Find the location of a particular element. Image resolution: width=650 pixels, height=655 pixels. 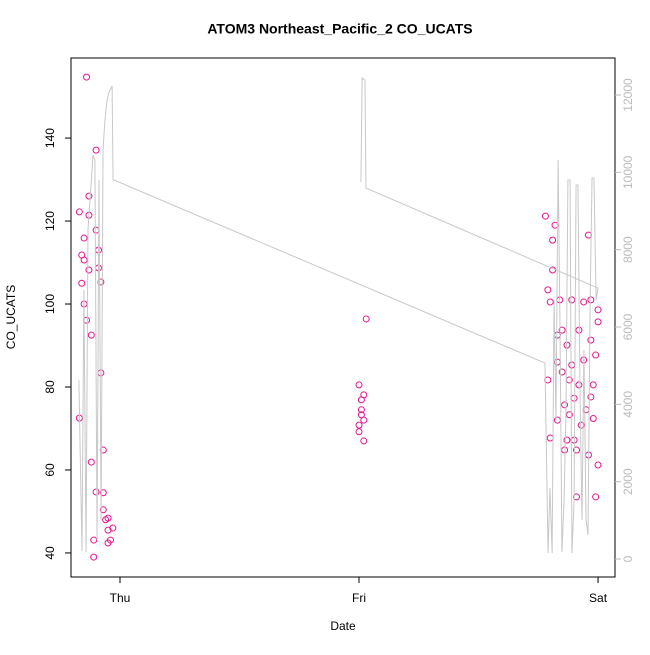

y-tick-label: 140 is located at coordinates (50, 138).